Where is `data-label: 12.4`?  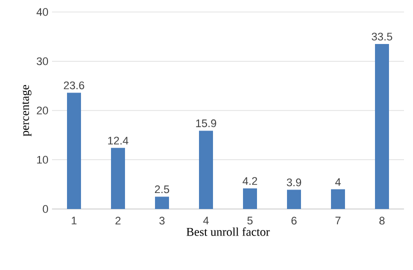 data-label: 12.4 is located at coordinates (118, 140).